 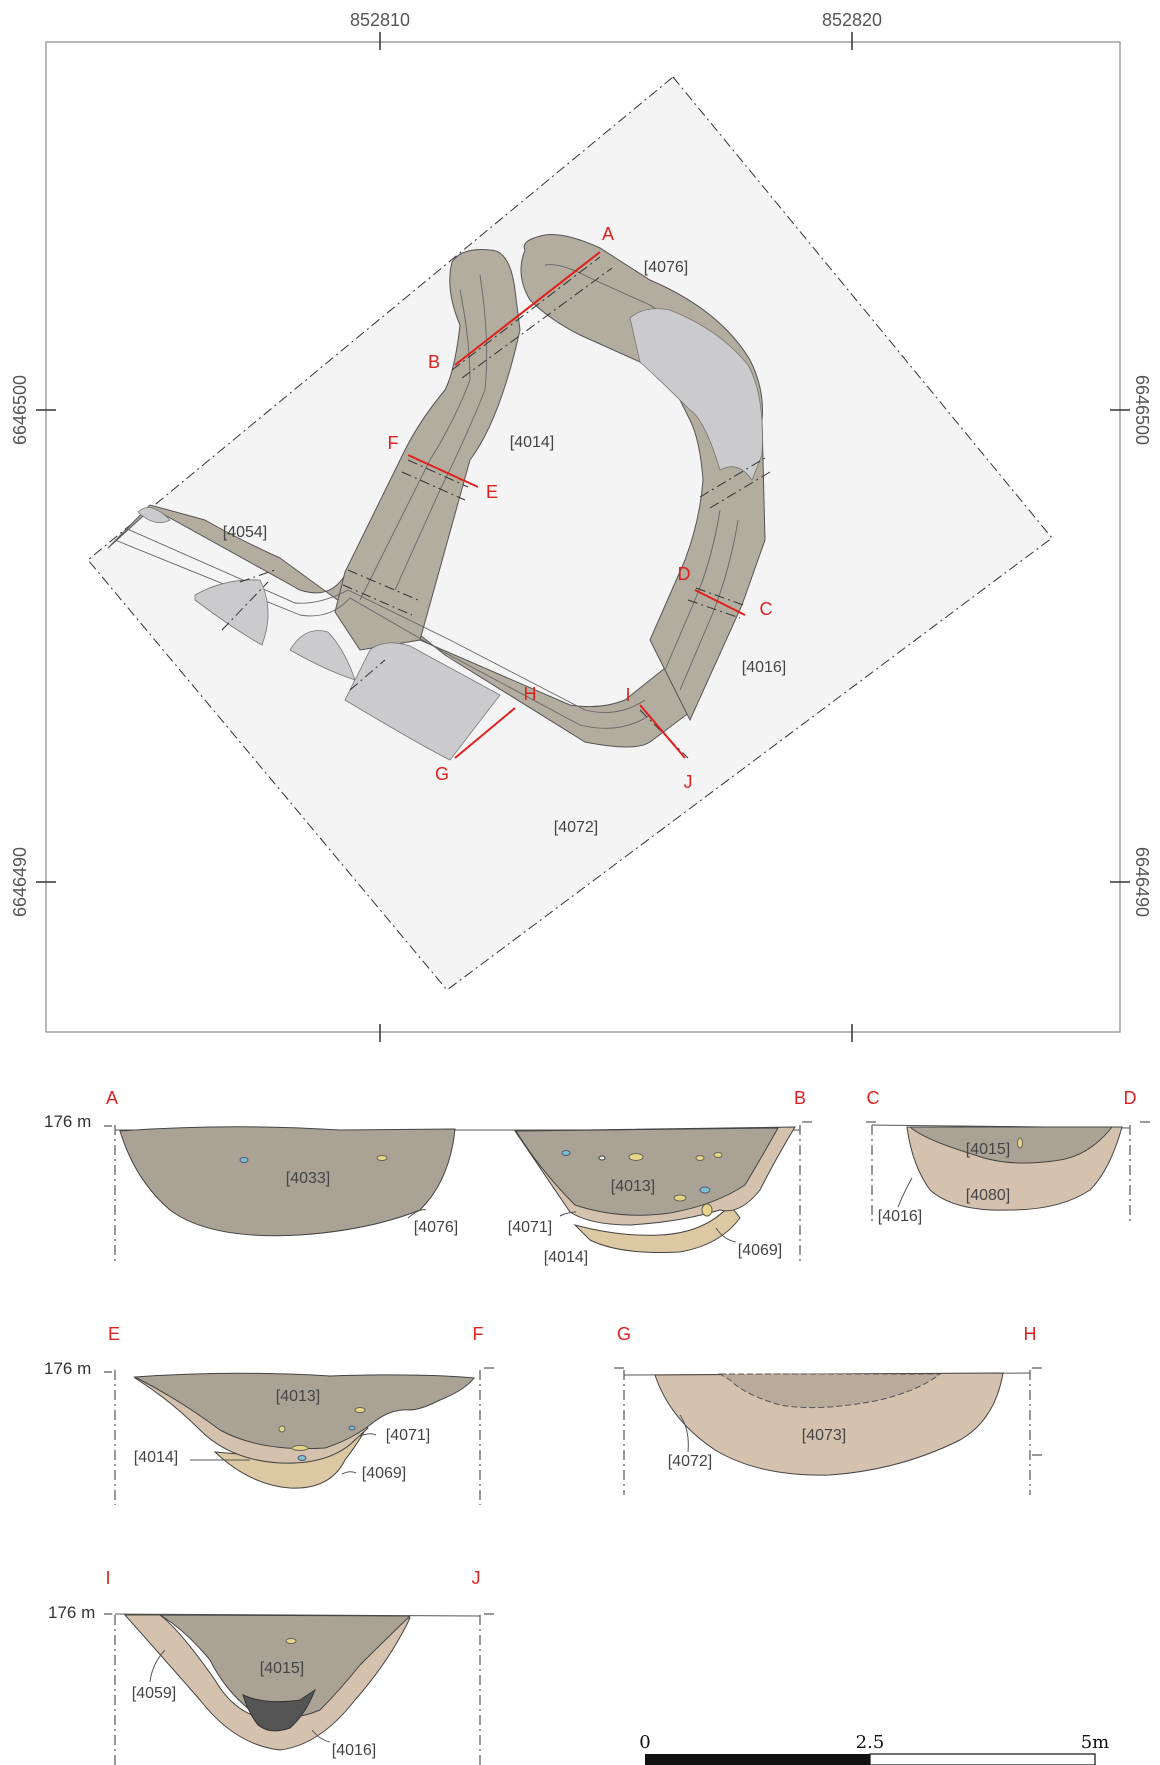 What do you see at coordinates (852, 20) in the screenshot?
I see `x-coord-852820: 852820` at bounding box center [852, 20].